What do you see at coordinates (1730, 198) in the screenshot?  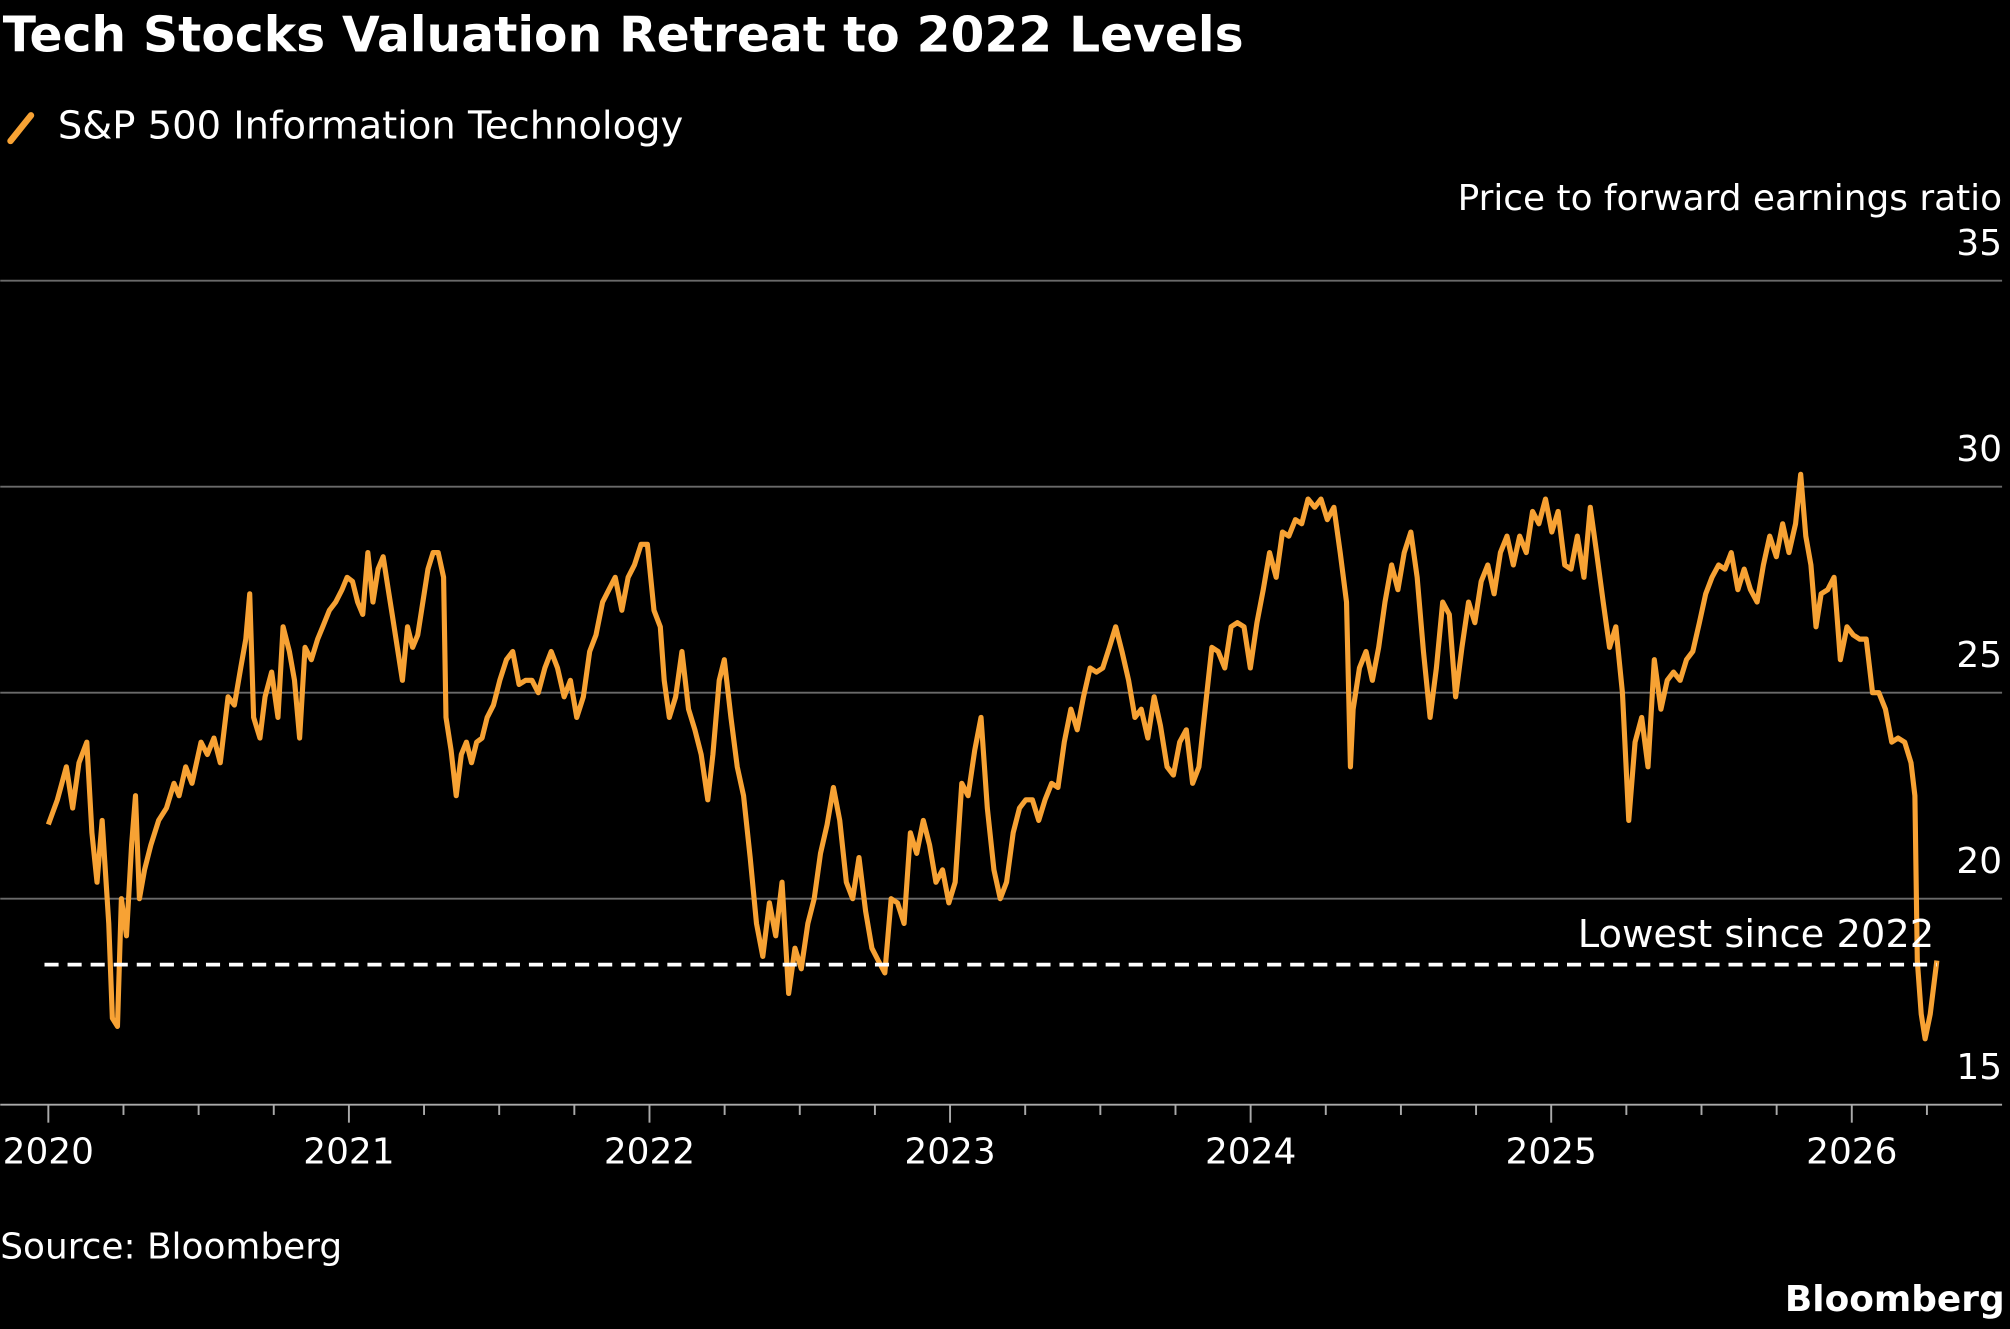 I see `y-axis-label: Price to forward earnings ratio` at bounding box center [1730, 198].